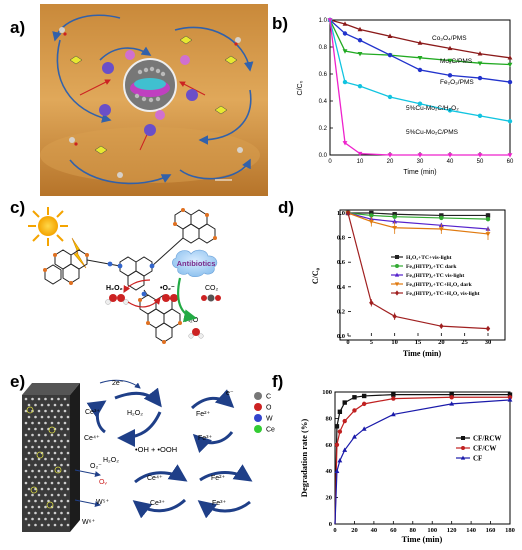 The image size is (522, 550). I want to click on chart-d-ytick-label: 1.0, so click(341, 213).